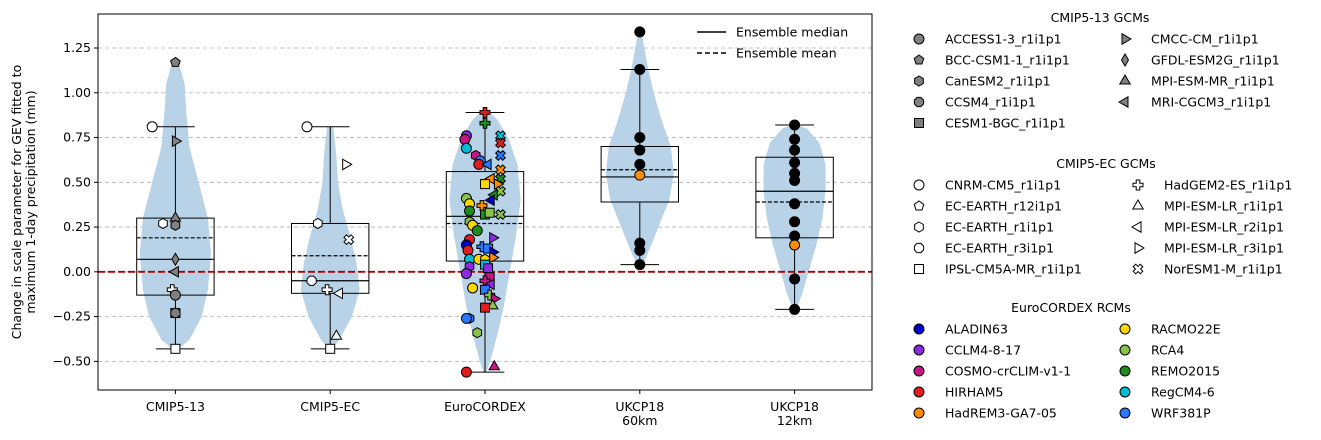  Describe the element at coordinates (77, 271) in the screenshot. I see `y-tick-label: 0.00` at that location.